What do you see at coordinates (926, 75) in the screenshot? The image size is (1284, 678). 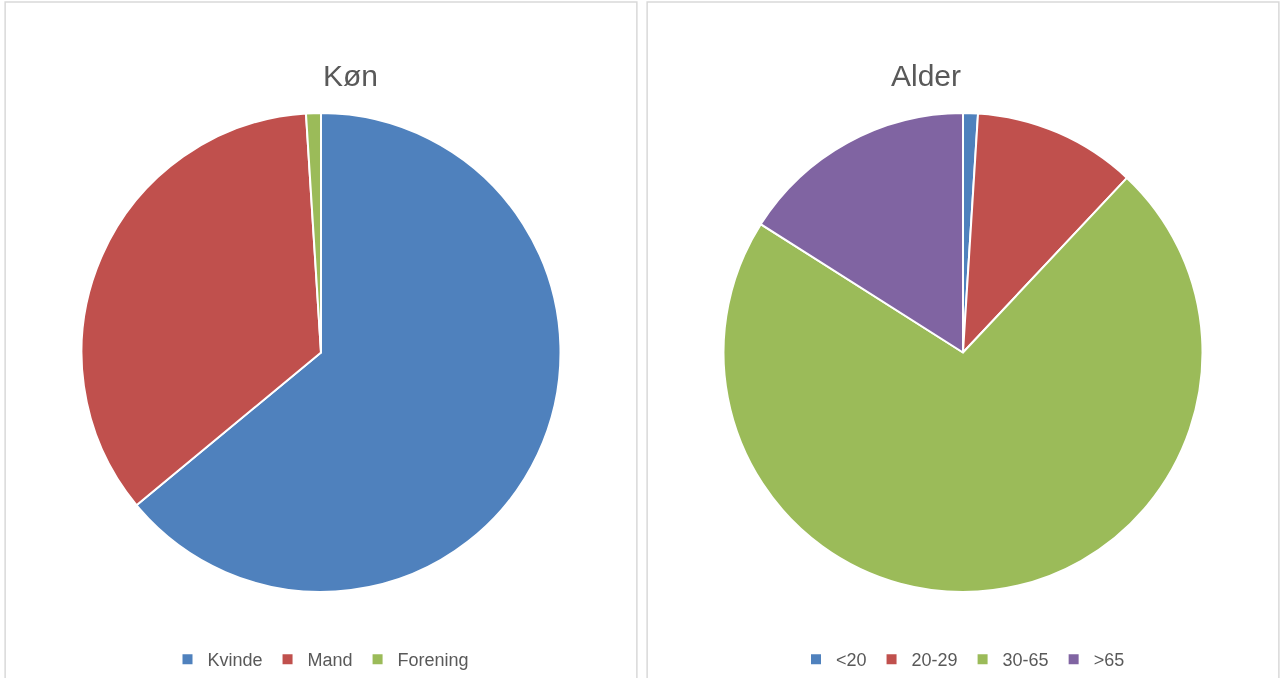 I see `chart-title: Alder` at bounding box center [926, 75].